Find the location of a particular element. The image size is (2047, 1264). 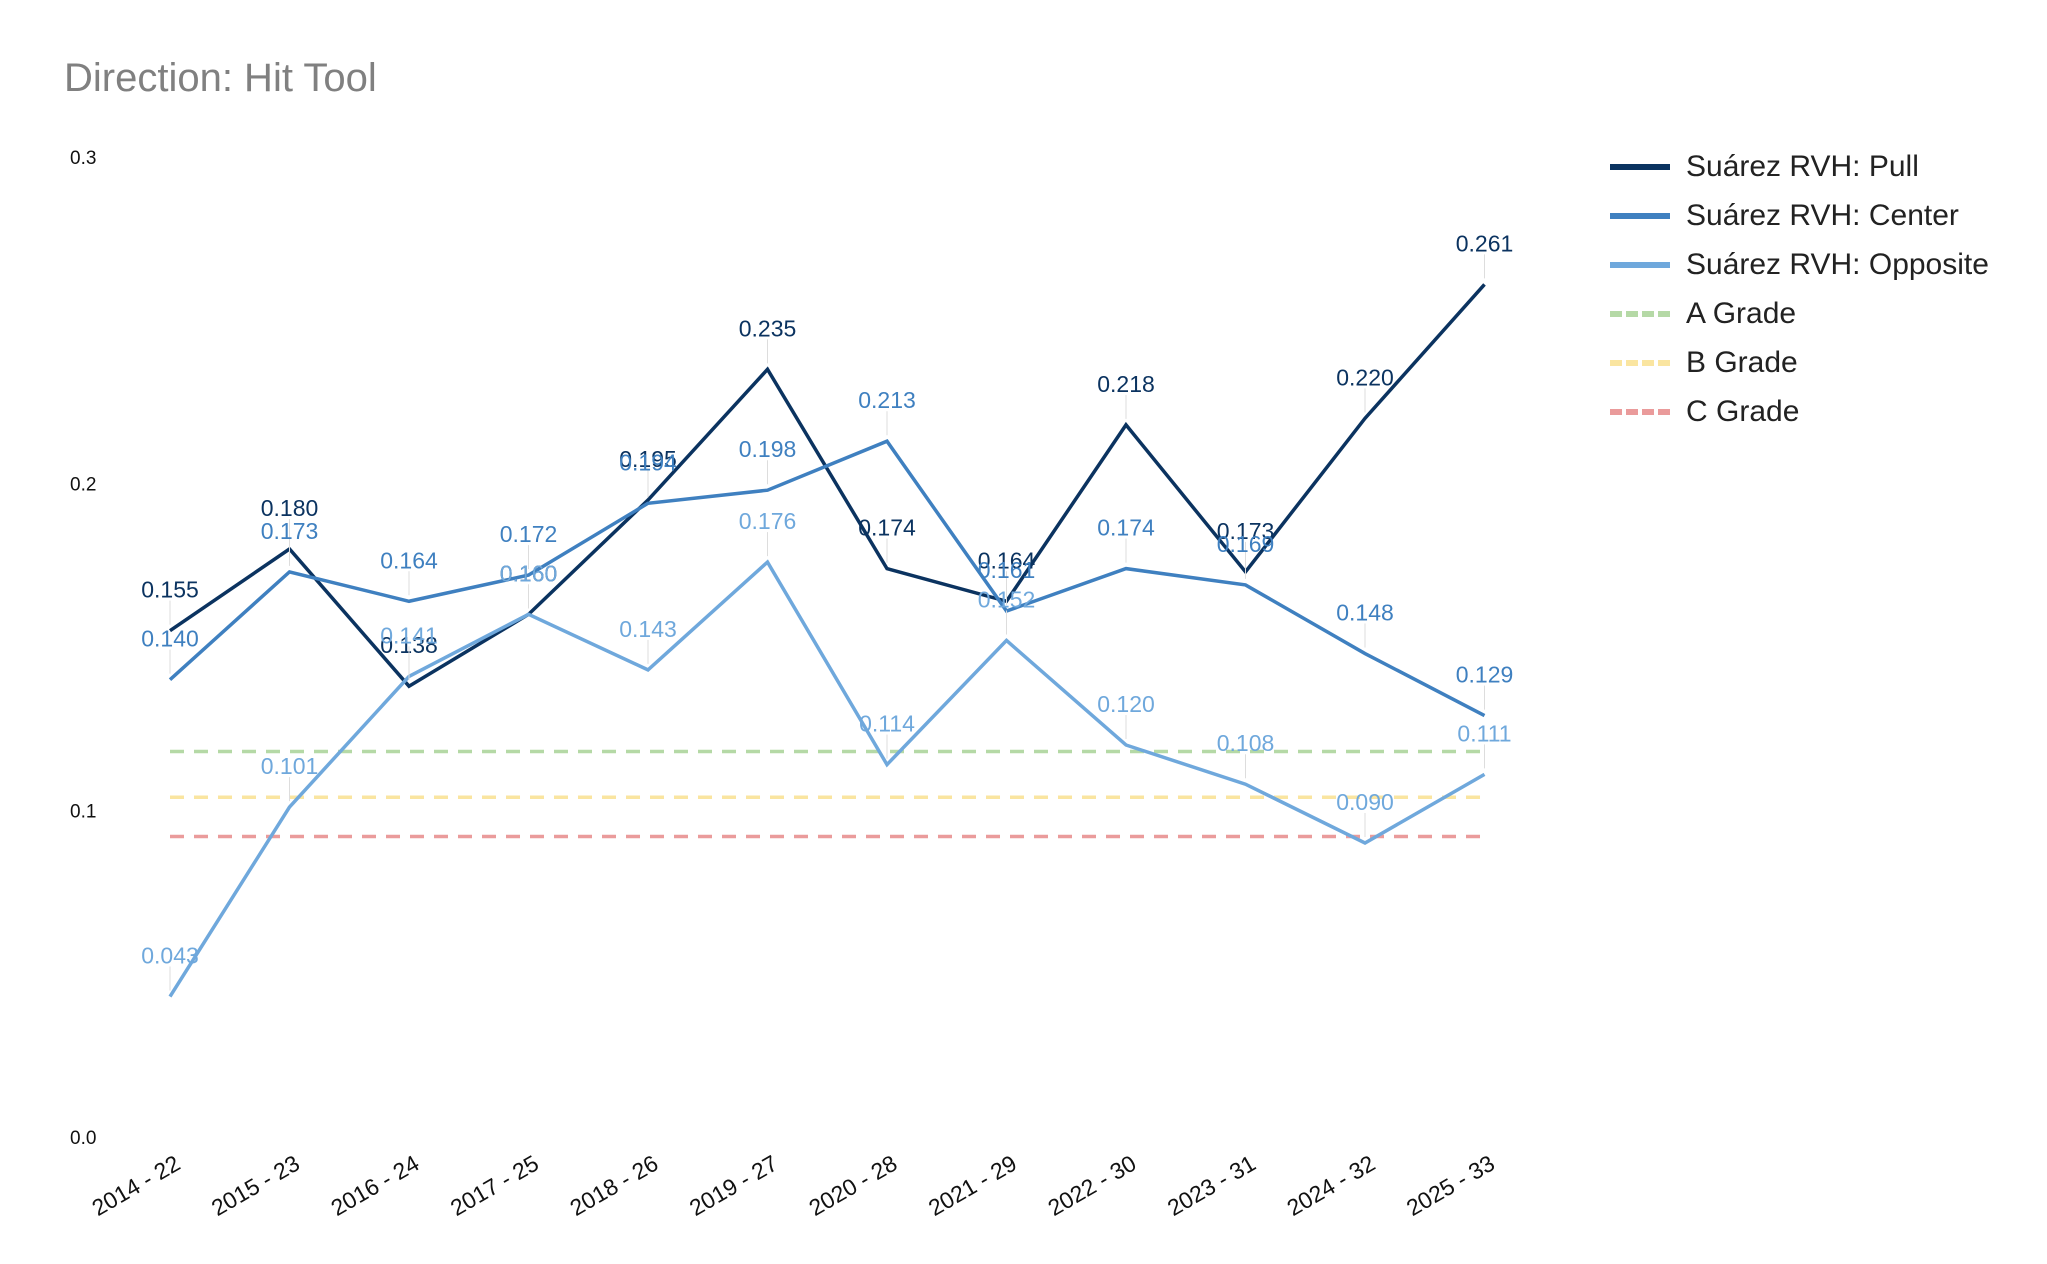

data-label: 0.160 is located at coordinates (529, 573).